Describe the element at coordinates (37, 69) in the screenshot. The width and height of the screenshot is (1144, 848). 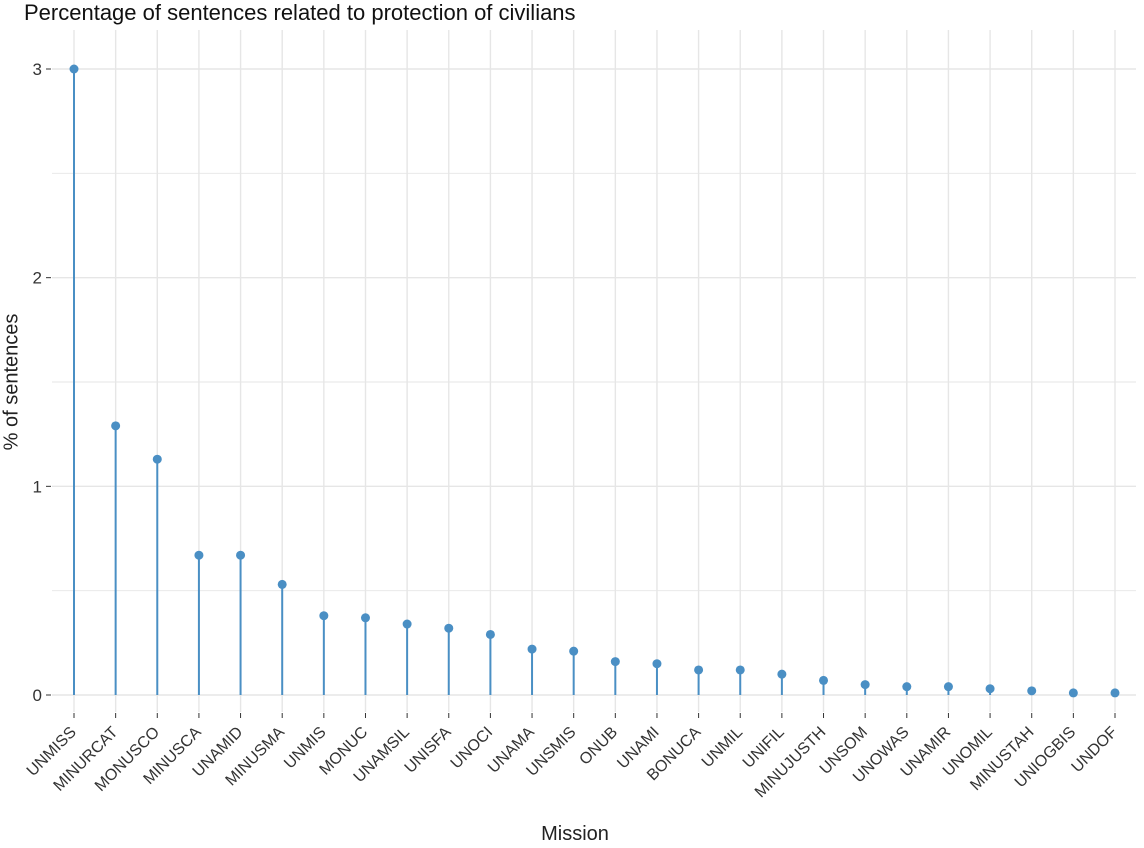
I see `y-tick-label: 3` at that location.